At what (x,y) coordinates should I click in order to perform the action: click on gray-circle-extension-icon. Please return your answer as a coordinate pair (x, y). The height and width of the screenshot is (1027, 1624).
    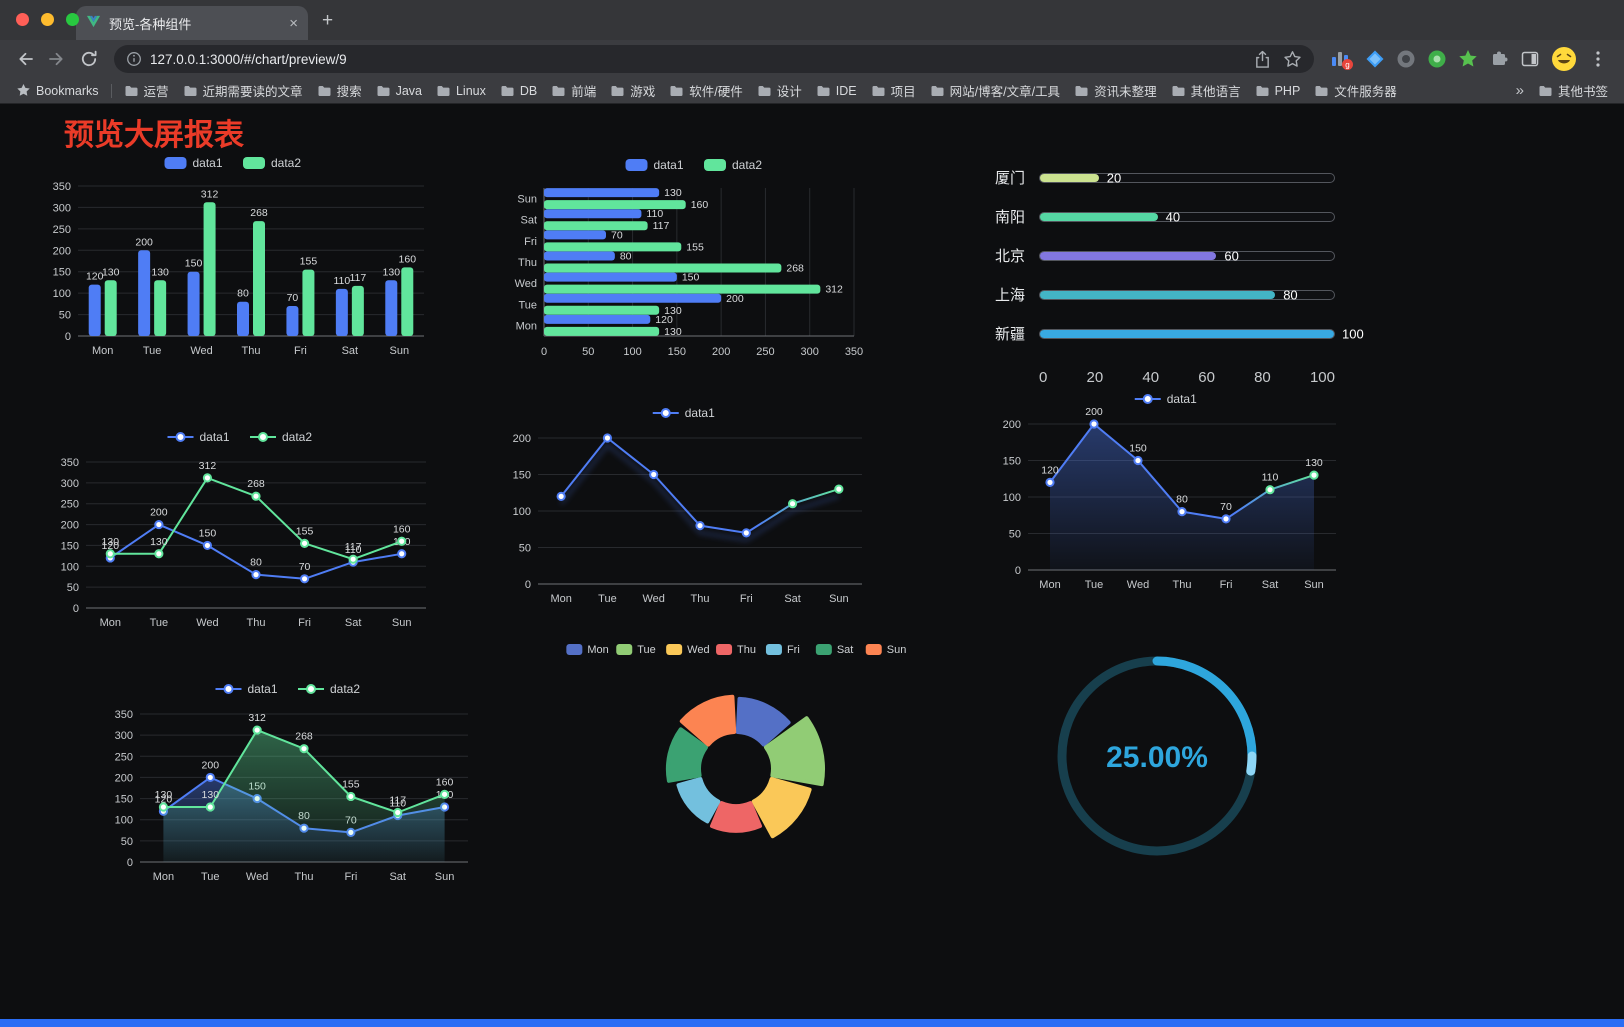
    Looking at the image, I should click on (1406, 59).